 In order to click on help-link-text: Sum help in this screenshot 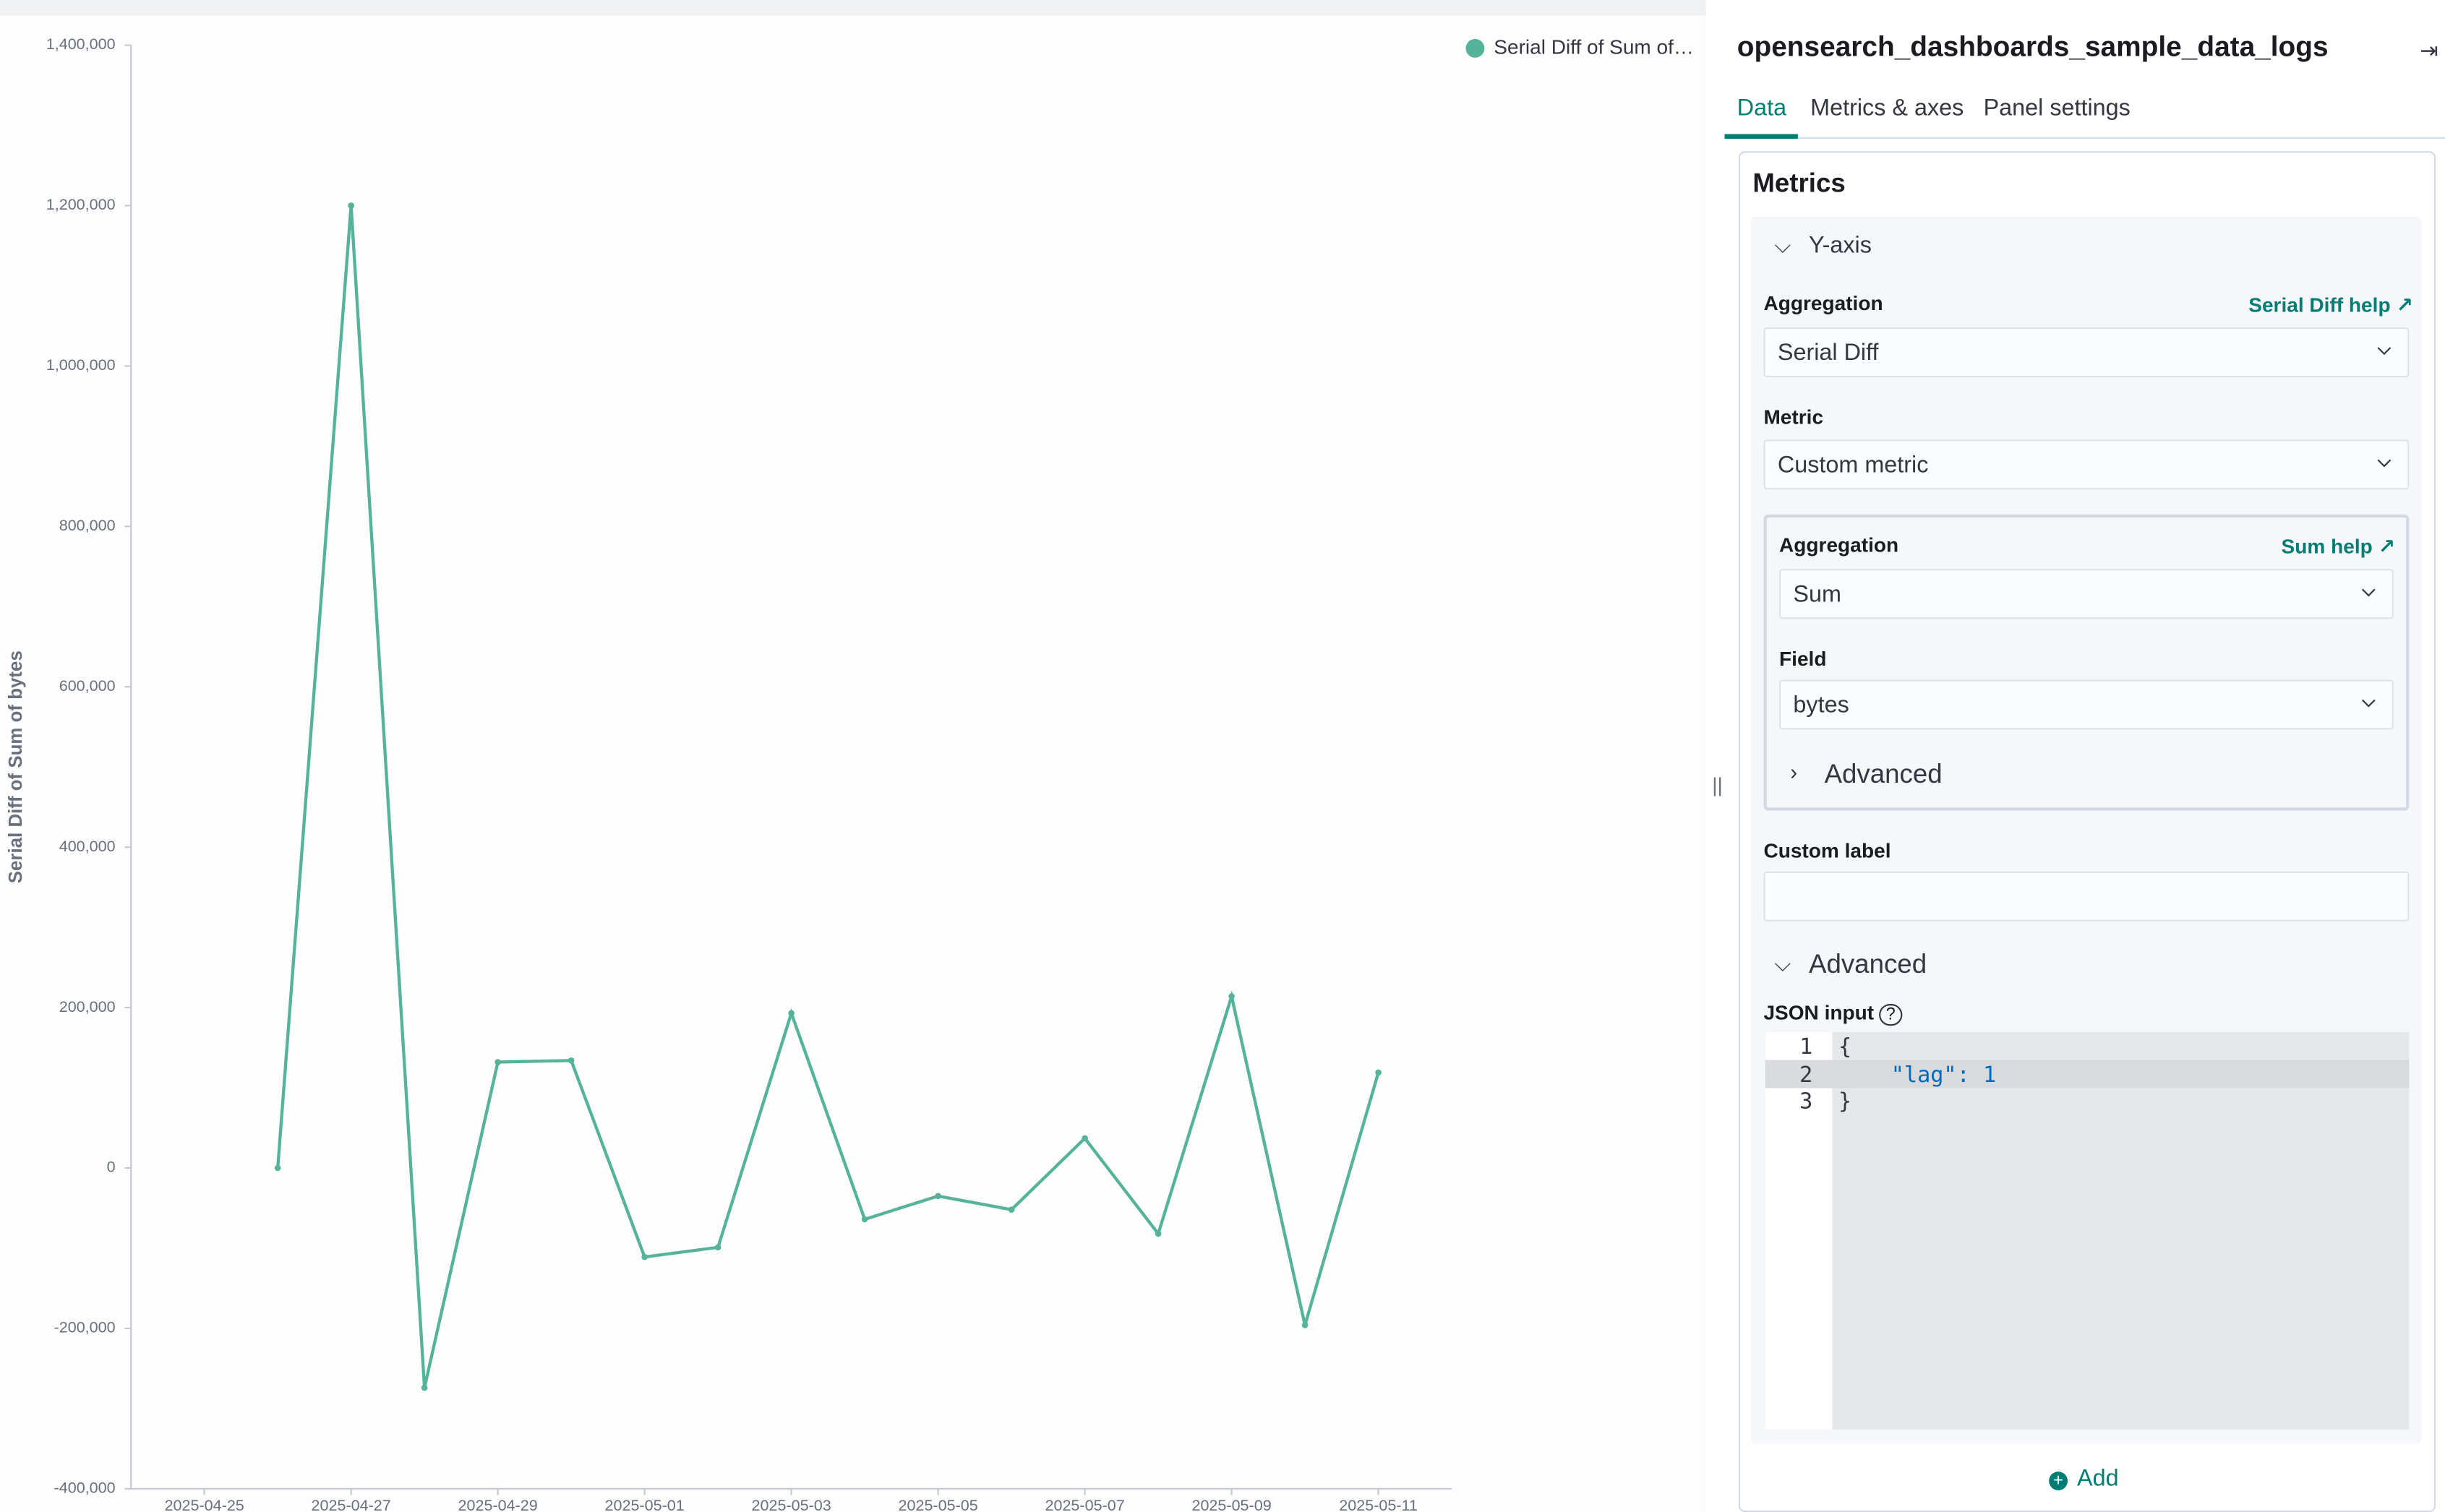, I will do `click(2327, 546)`.